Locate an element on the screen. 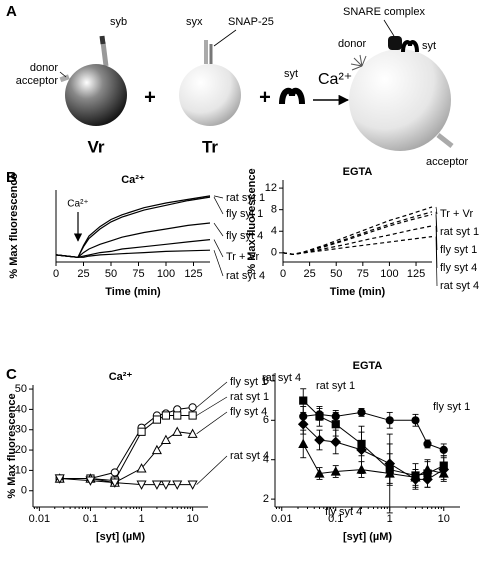  label: Tr is located at coordinates (210, 146).